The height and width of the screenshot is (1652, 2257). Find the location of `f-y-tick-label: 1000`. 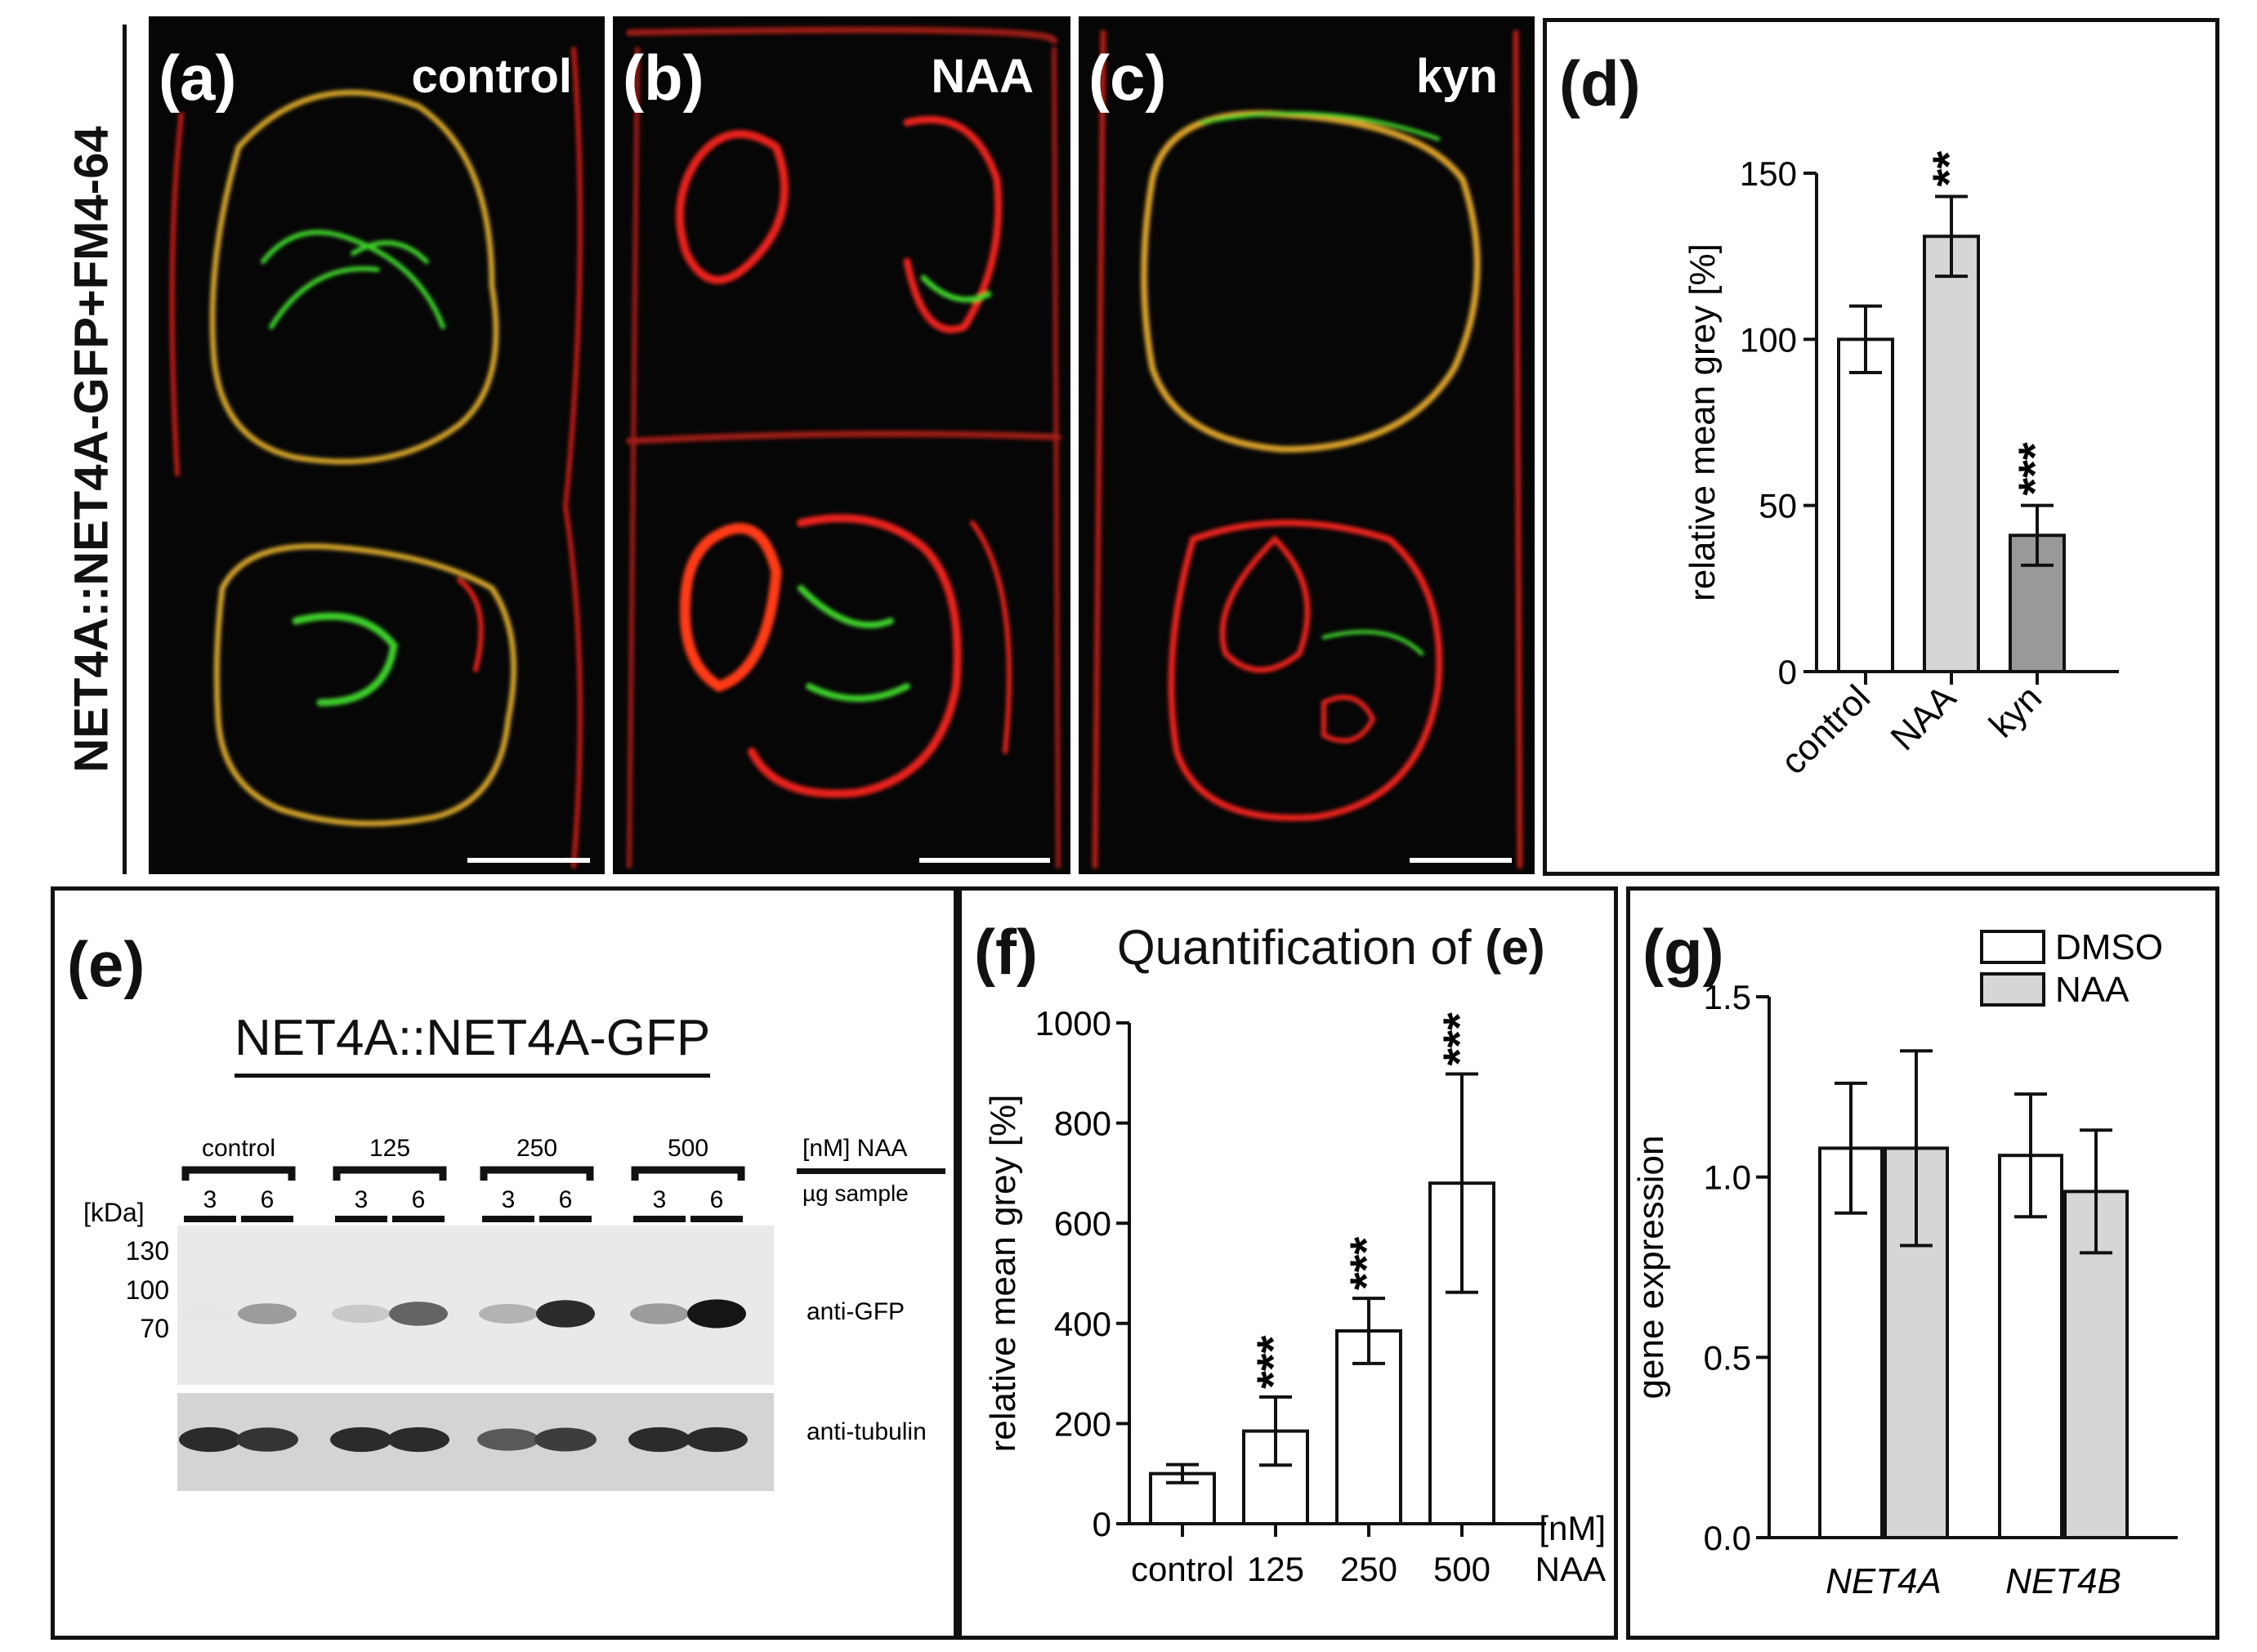

f-y-tick-label: 1000 is located at coordinates (1073, 1024).